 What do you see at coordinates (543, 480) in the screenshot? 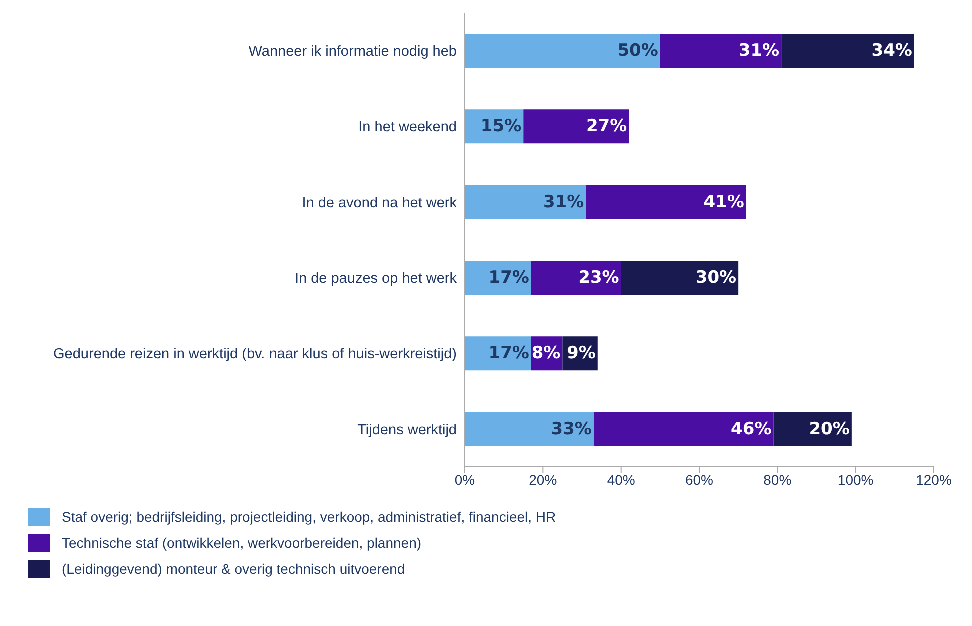
I see `x-tick-label: 20%` at bounding box center [543, 480].